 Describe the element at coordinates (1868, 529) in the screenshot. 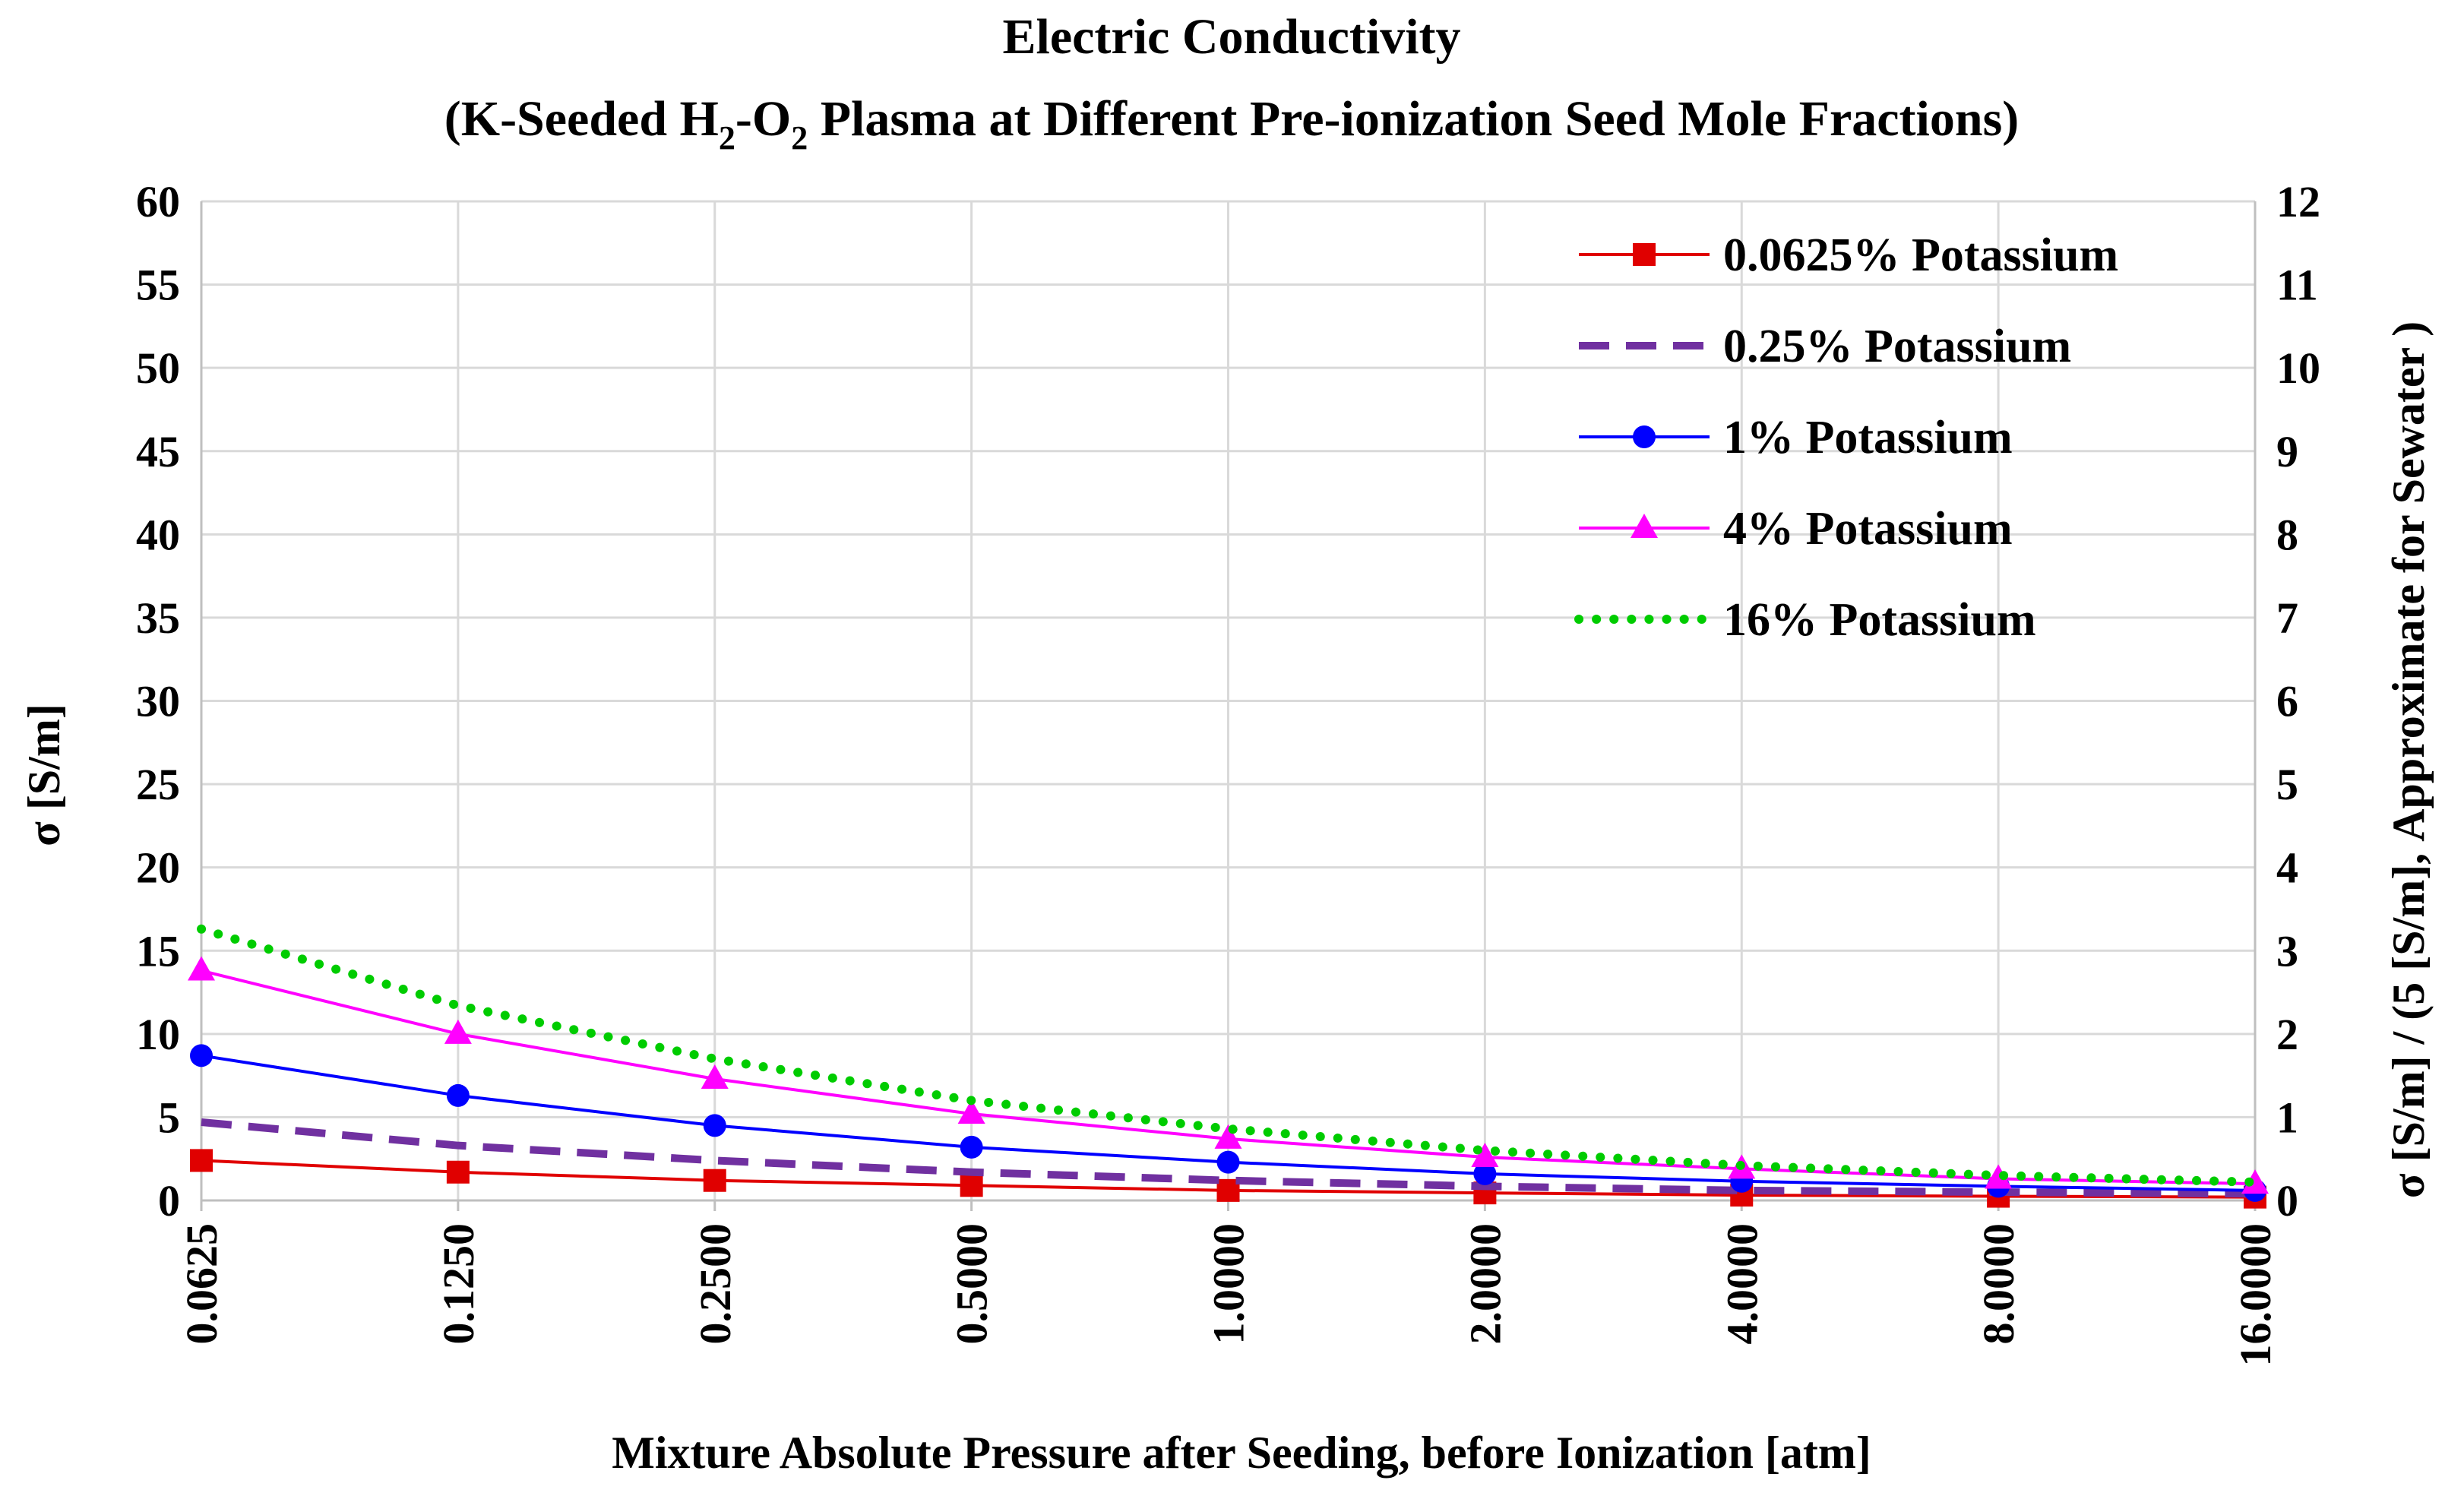

I see `legend-label: 4% Potassium` at that location.